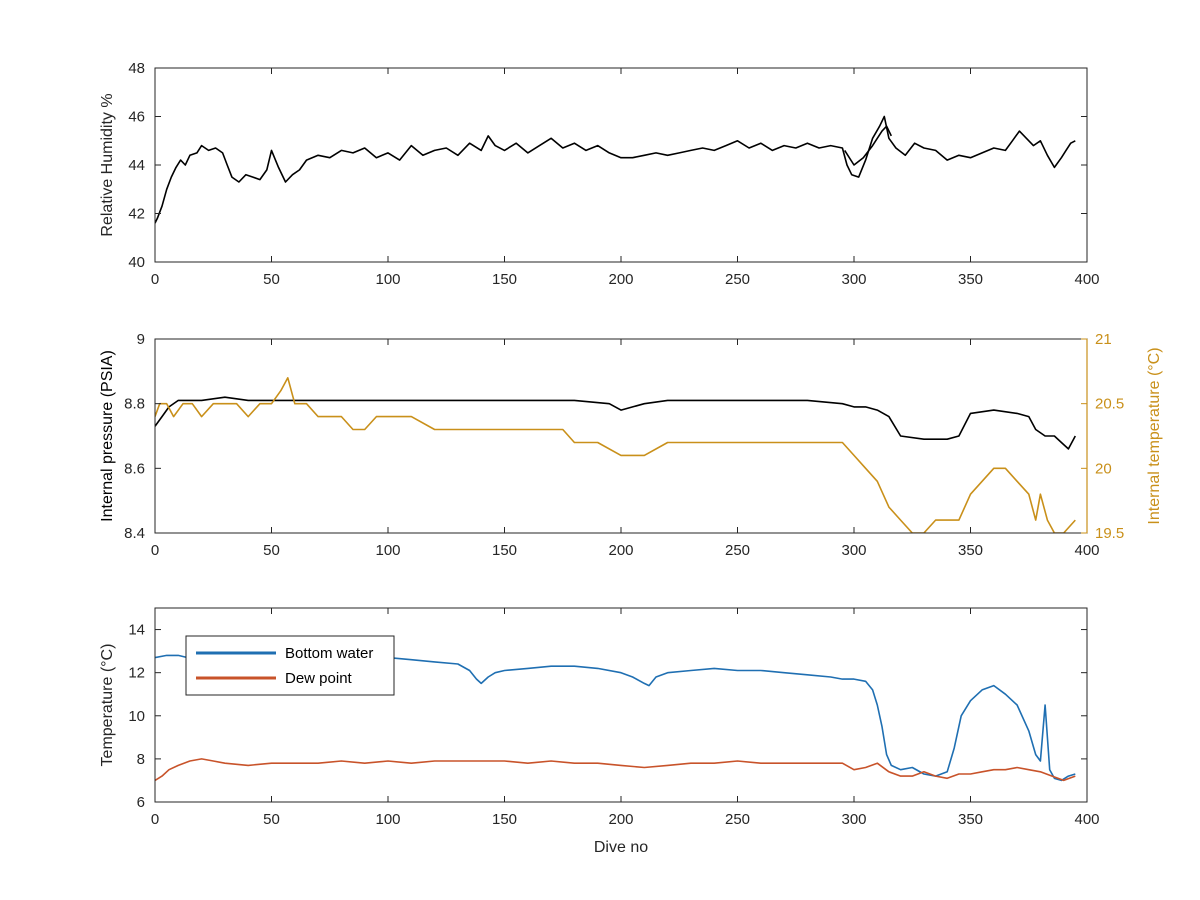 This screenshot has height=900, width=1200. Describe the element at coordinates (1109, 404) in the screenshot. I see `y-right-tick-label: 20.5` at that location.